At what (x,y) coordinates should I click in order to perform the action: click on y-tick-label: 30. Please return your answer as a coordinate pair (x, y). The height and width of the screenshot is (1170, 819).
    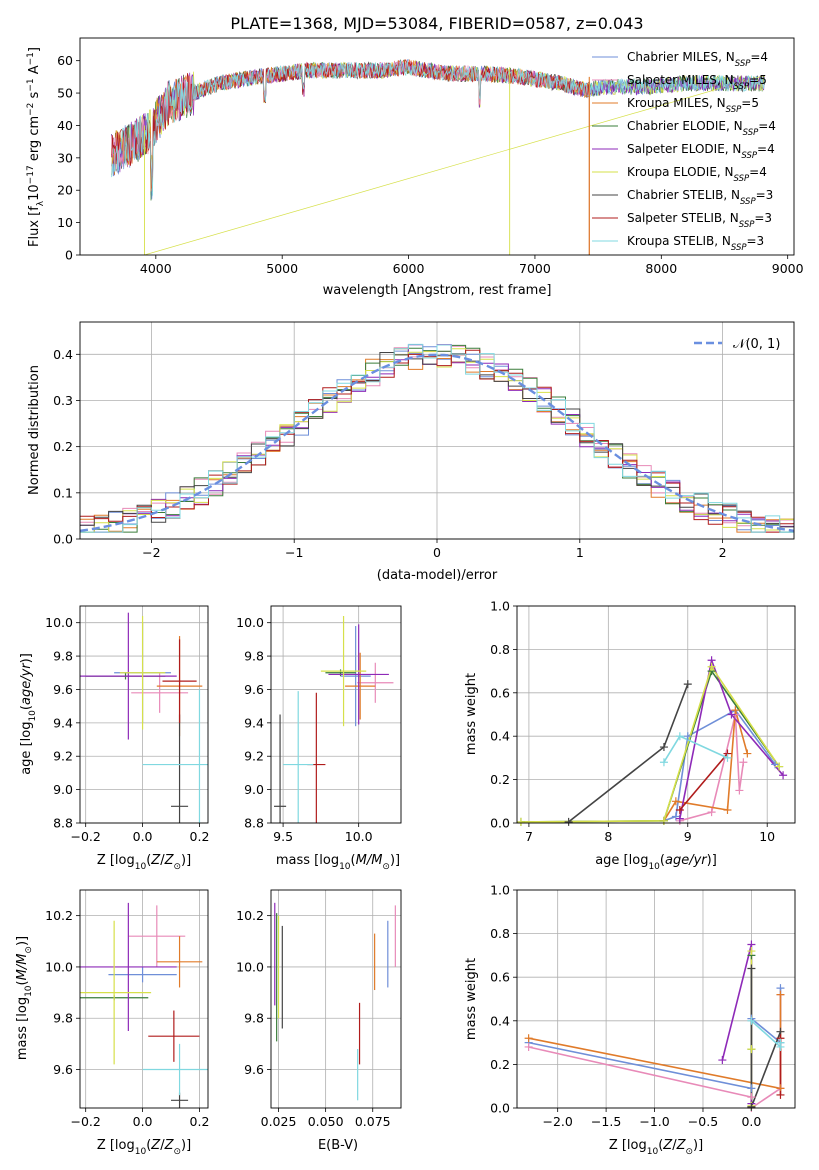
    Looking at the image, I should click on (65, 157).